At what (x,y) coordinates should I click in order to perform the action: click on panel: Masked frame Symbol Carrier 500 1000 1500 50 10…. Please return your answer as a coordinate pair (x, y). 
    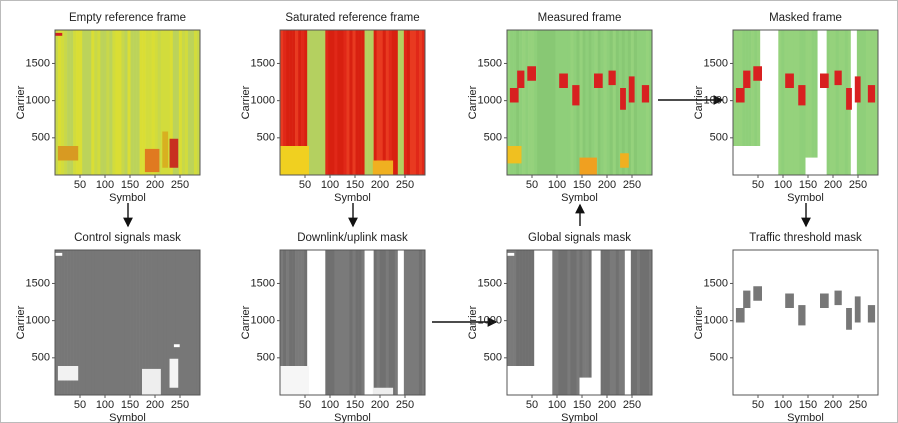
    Looking at the image, I should click on (786, 108).